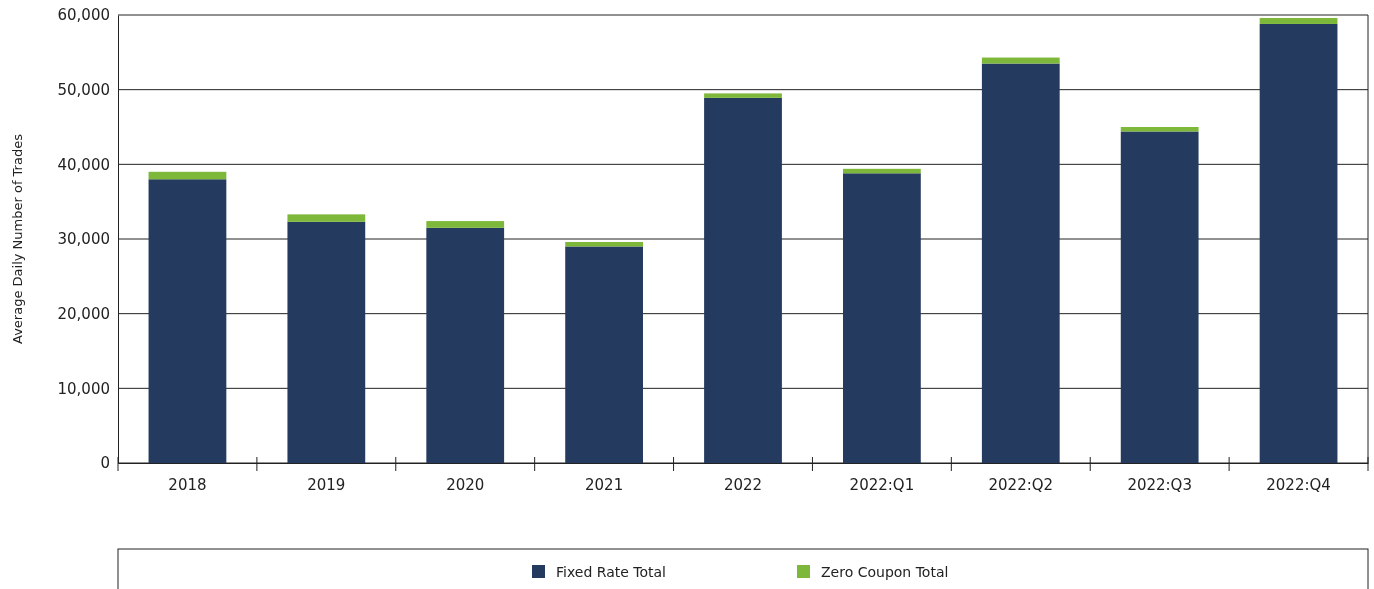 This screenshot has width=1374, height=589. I want to click on y-tick-label: 60,000, so click(83, 15).